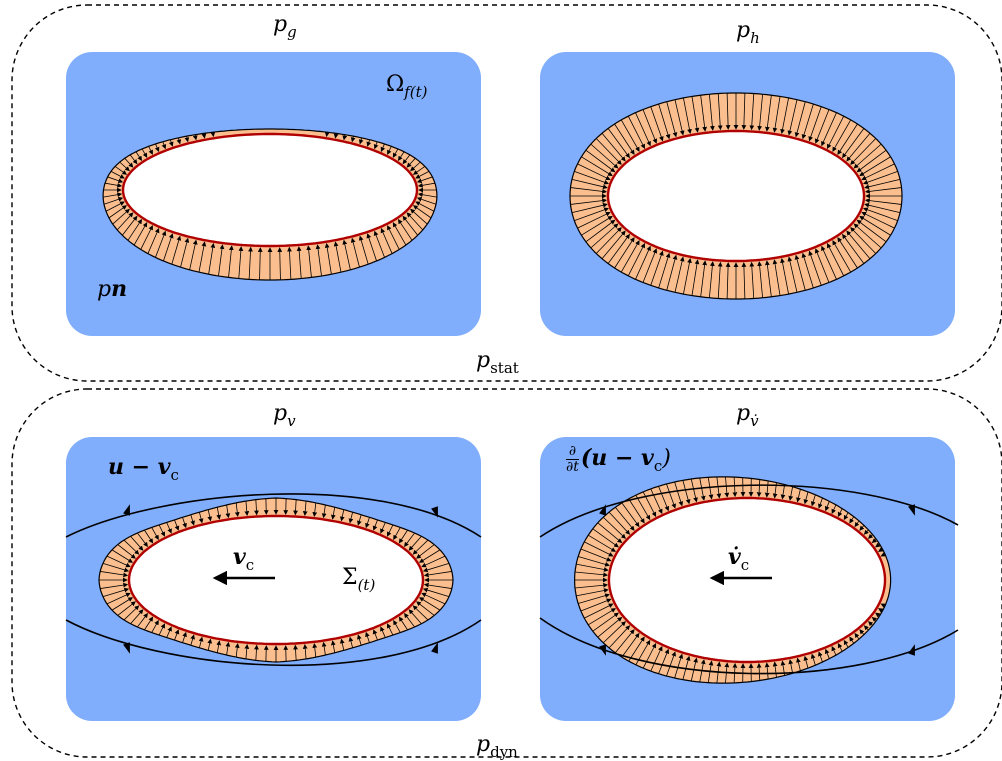 The width and height of the screenshot is (1002, 761). Describe the element at coordinates (284, 415) in the screenshot. I see `p-v-label: pv` at that location.